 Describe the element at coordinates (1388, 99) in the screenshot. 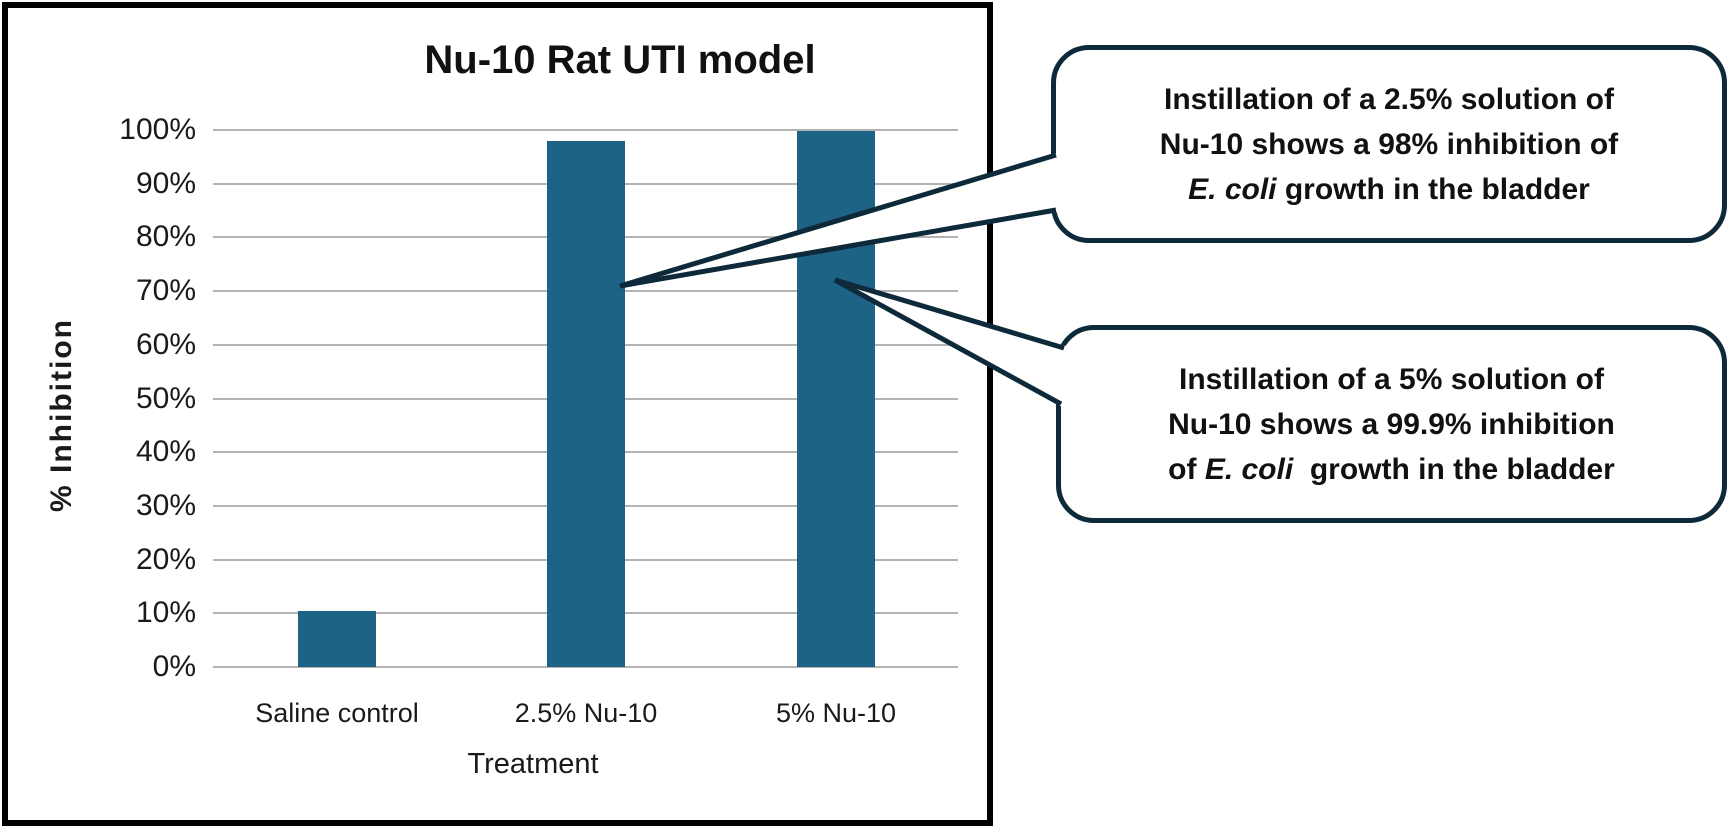

I see `callout-text-line: Instillation of a 2.5% solution of` at that location.